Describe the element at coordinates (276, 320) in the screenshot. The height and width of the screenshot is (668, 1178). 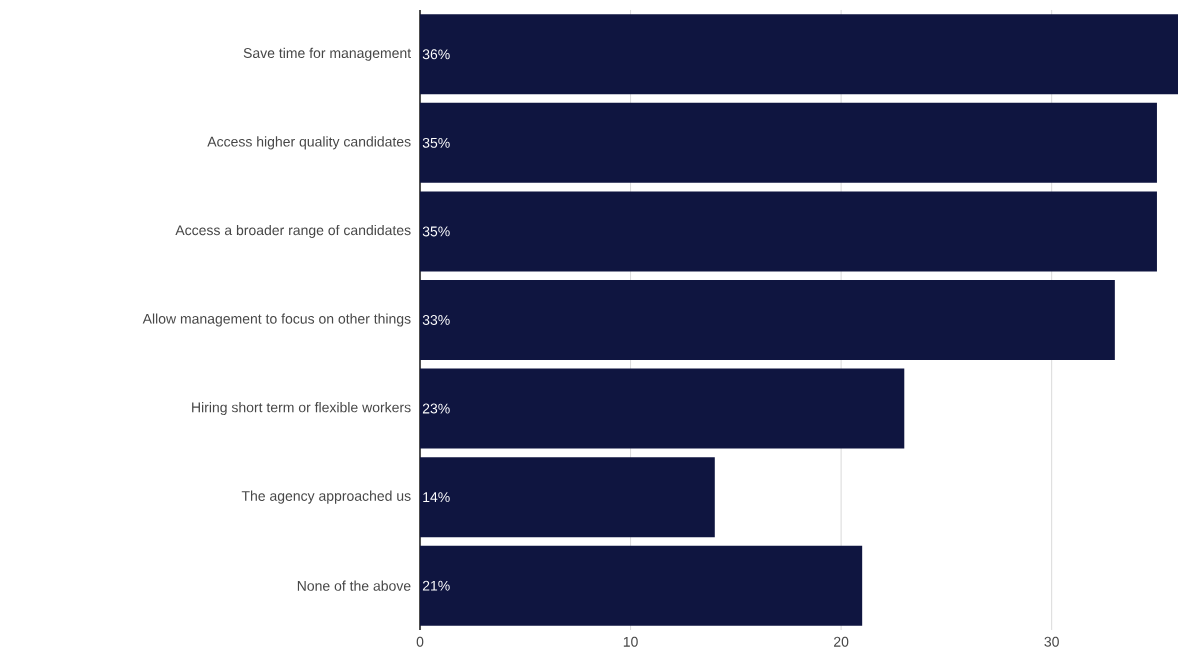
I see `y-tick-label: Allow management to focus on other things` at that location.